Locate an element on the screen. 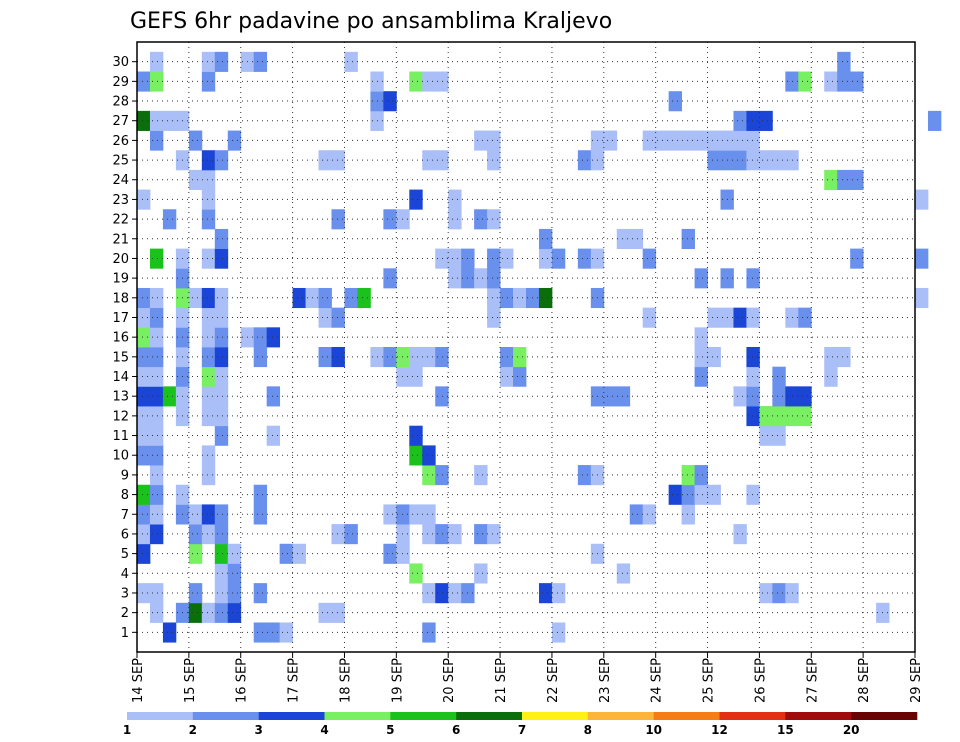 This screenshot has height=742, width=960. x-tick-label: 28 SEP is located at coordinates (864, 680).